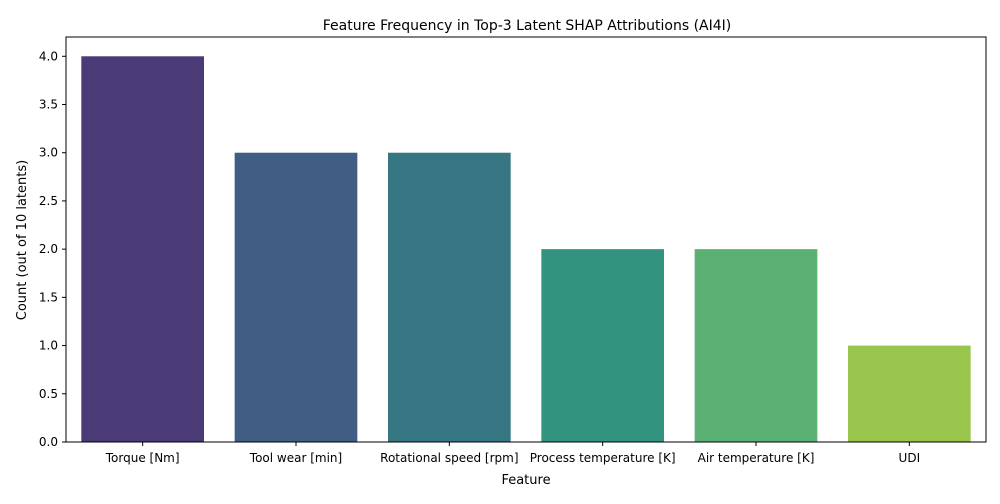 The height and width of the screenshot is (504, 1000). Describe the element at coordinates (48, 442) in the screenshot. I see `y-tick-label: 0.0` at that location.